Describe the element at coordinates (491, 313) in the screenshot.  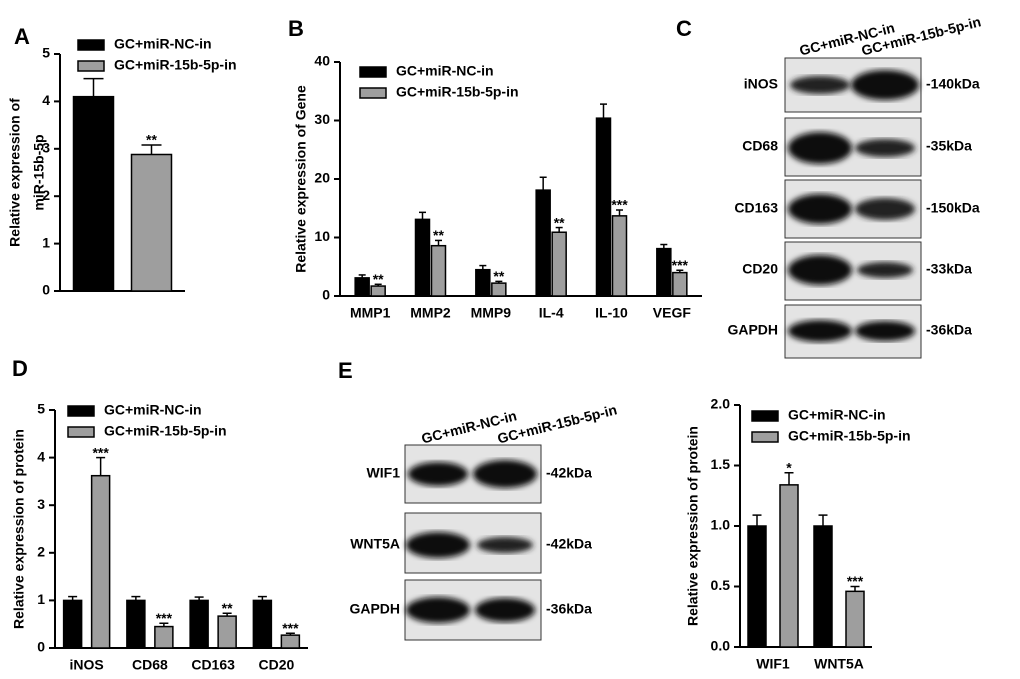
I see `x-tick-label: MMP9` at that location.